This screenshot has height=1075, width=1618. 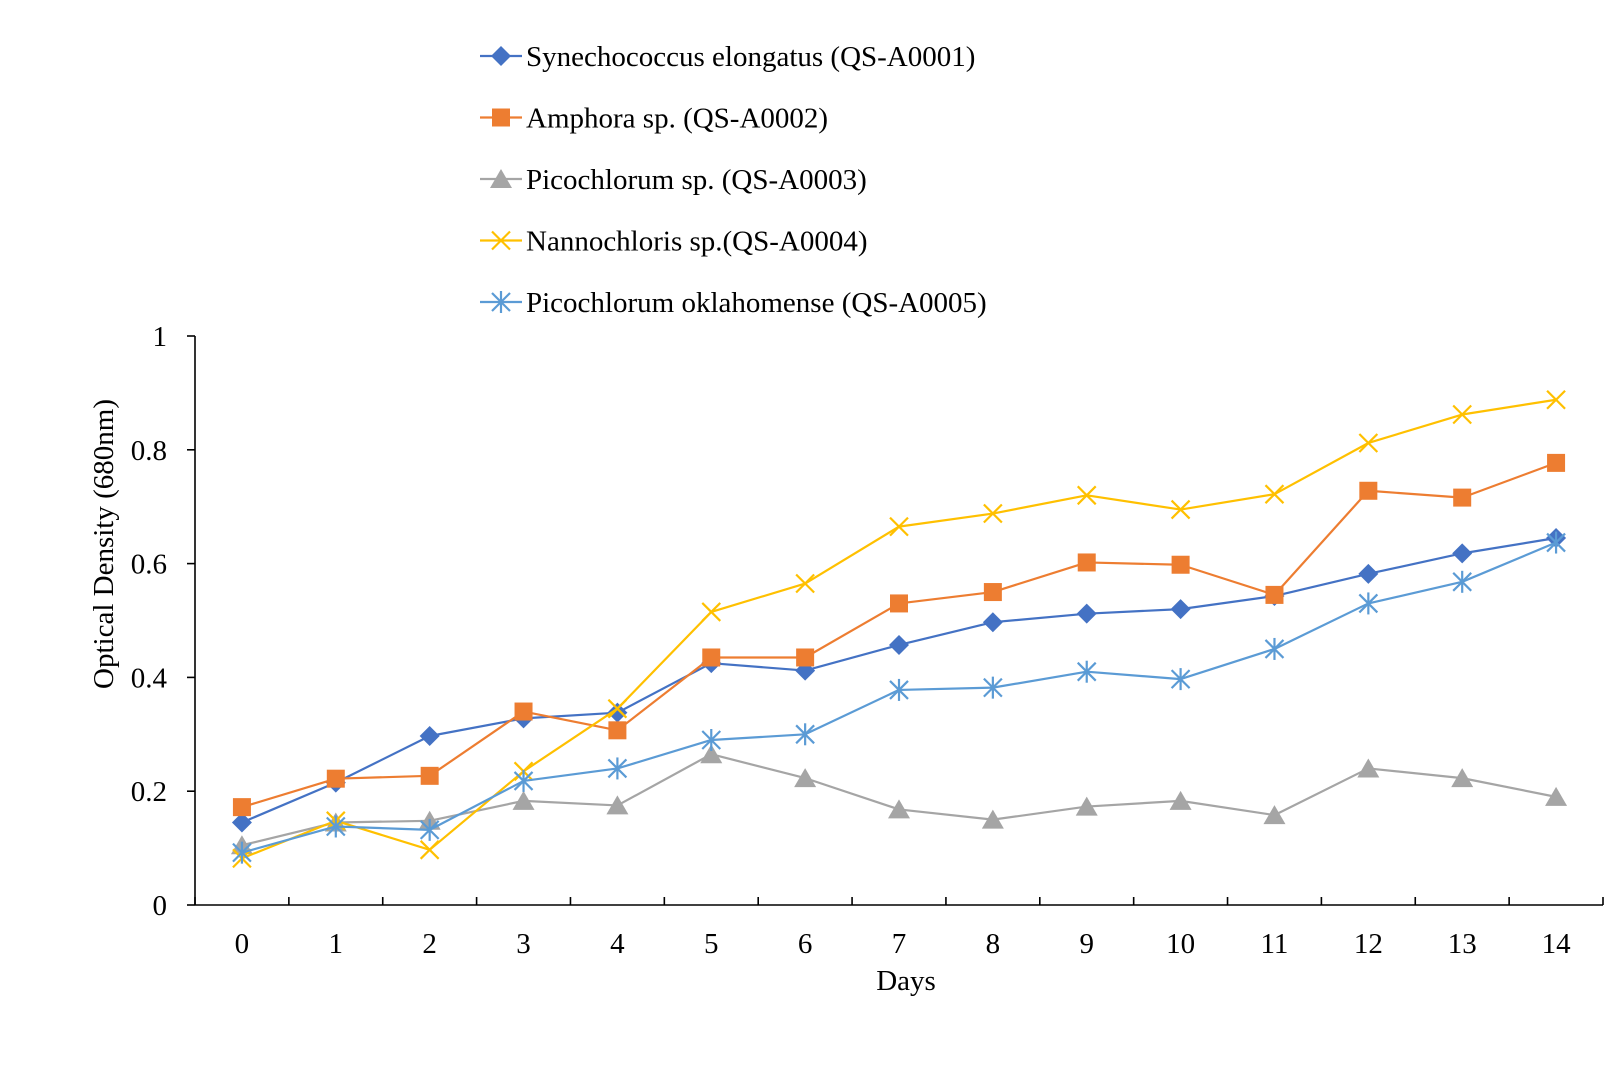 What do you see at coordinates (756, 303) in the screenshot?
I see `legend-label: Picochlorum oklahomense (QS-A0005)` at bounding box center [756, 303].